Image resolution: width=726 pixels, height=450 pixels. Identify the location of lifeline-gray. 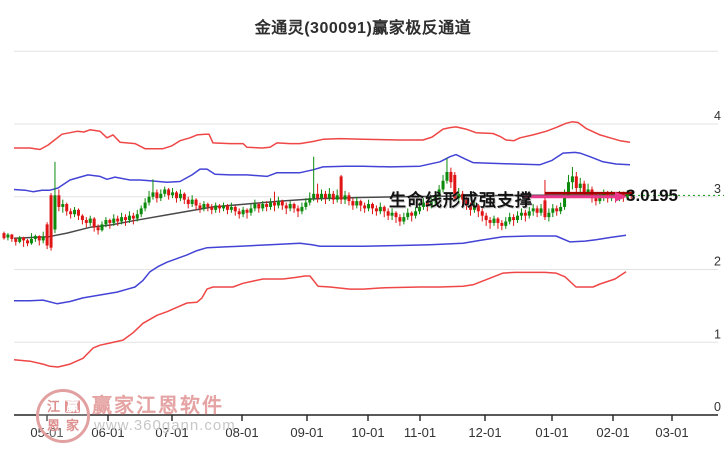
(322, 216).